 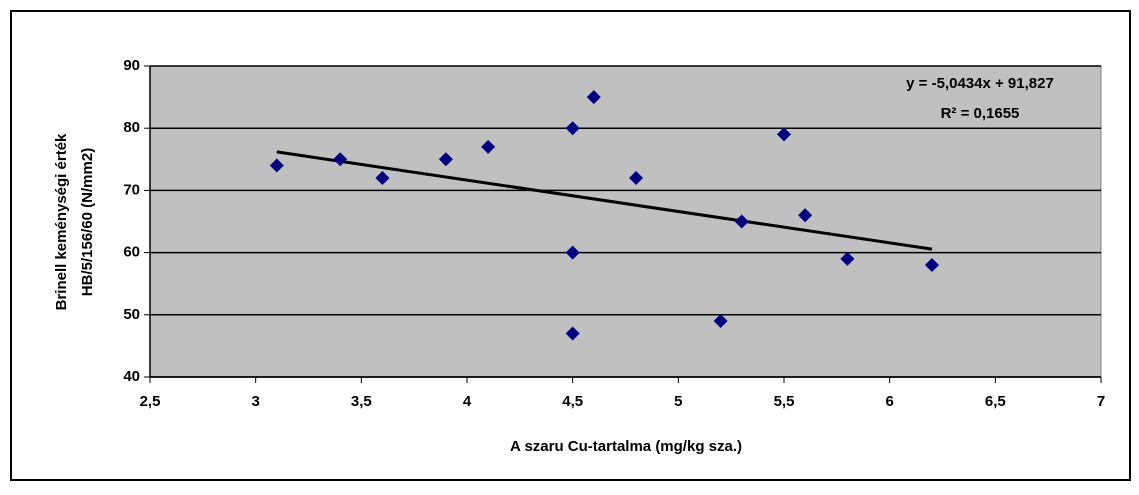 I want to click on x-tick-label: 5,5, so click(x=784, y=401).